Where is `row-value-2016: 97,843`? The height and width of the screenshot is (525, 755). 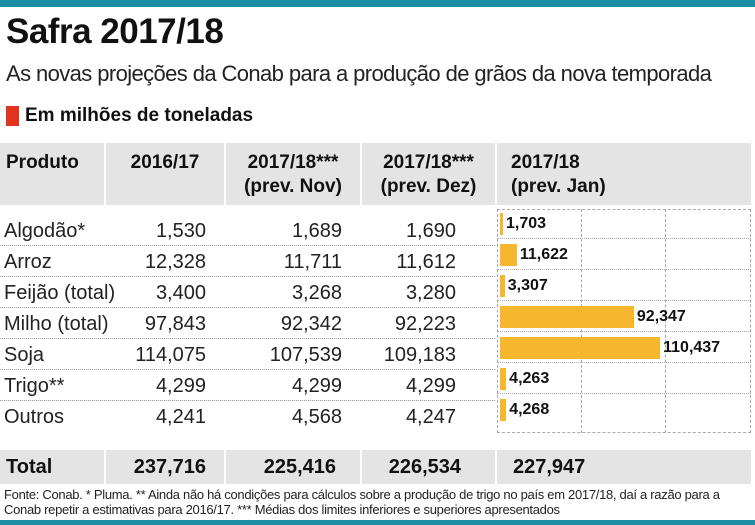 row-value-2016: 97,843 is located at coordinates (175, 324).